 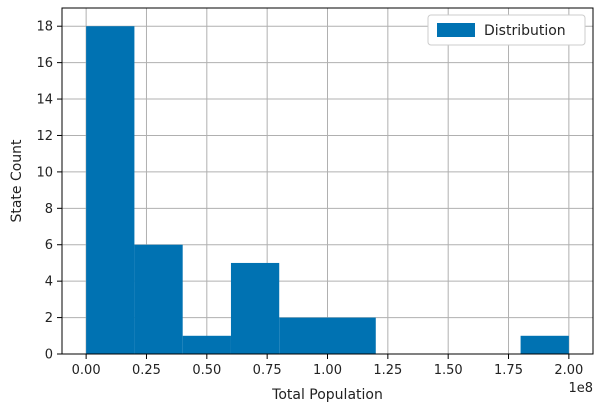 I want to click on legend-box, so click(x=506, y=30).